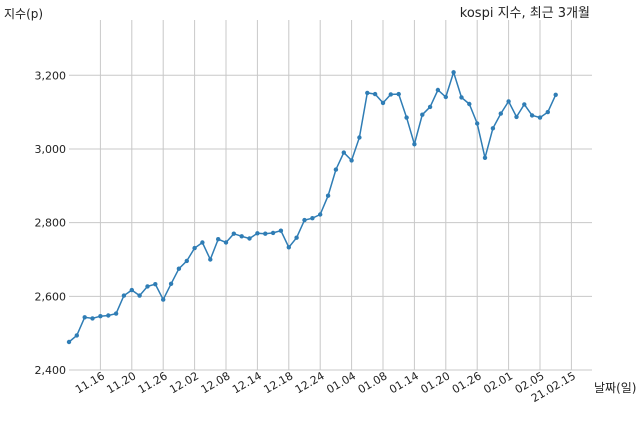 This screenshot has width=640, height=422. What do you see at coordinates (373, 382) in the screenshot?
I see `x-tick-label: 01.08` at bounding box center [373, 382].